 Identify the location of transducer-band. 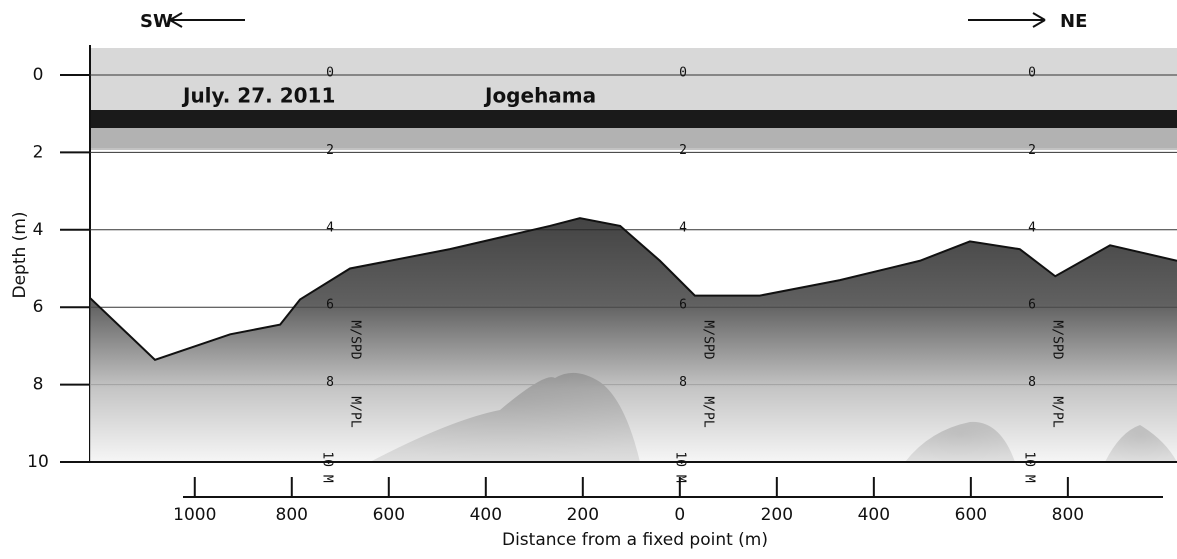
(633, 119).